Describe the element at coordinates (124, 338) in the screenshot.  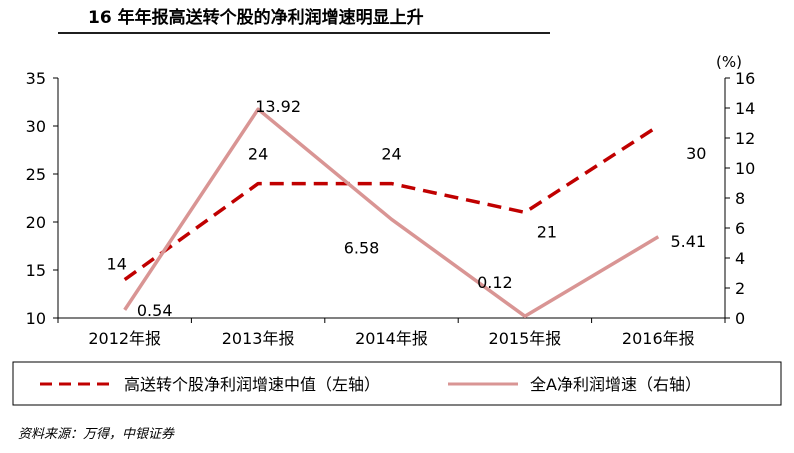
I see `x-tick-label: 2012年报` at that location.